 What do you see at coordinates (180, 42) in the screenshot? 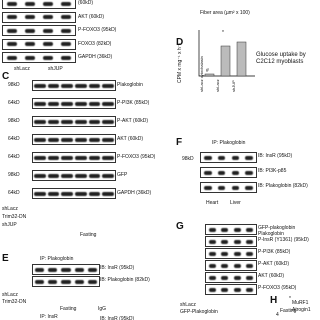
I see `panel-letter: D` at bounding box center [180, 42].